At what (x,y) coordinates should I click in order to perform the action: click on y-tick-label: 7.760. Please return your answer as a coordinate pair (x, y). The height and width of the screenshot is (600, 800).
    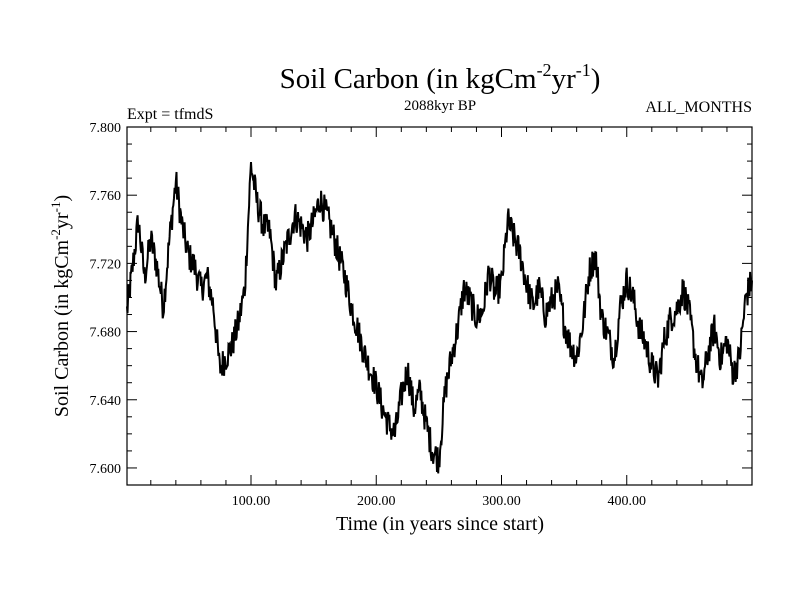
    Looking at the image, I should click on (106, 196).